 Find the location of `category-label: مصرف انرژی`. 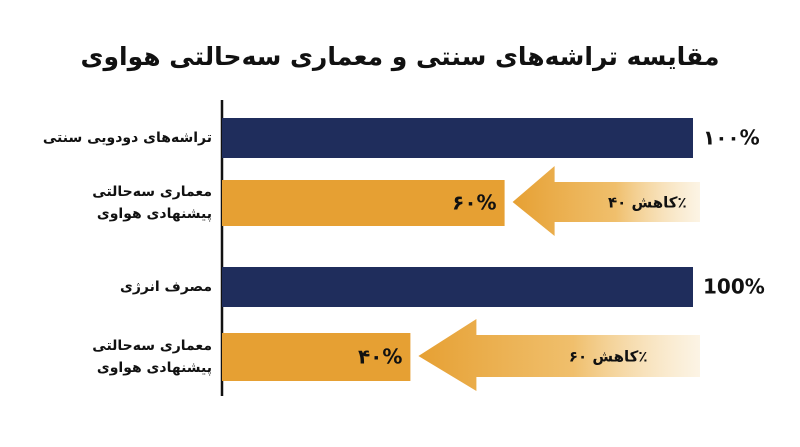

category-label: مصرف انرژی is located at coordinates (166, 287).